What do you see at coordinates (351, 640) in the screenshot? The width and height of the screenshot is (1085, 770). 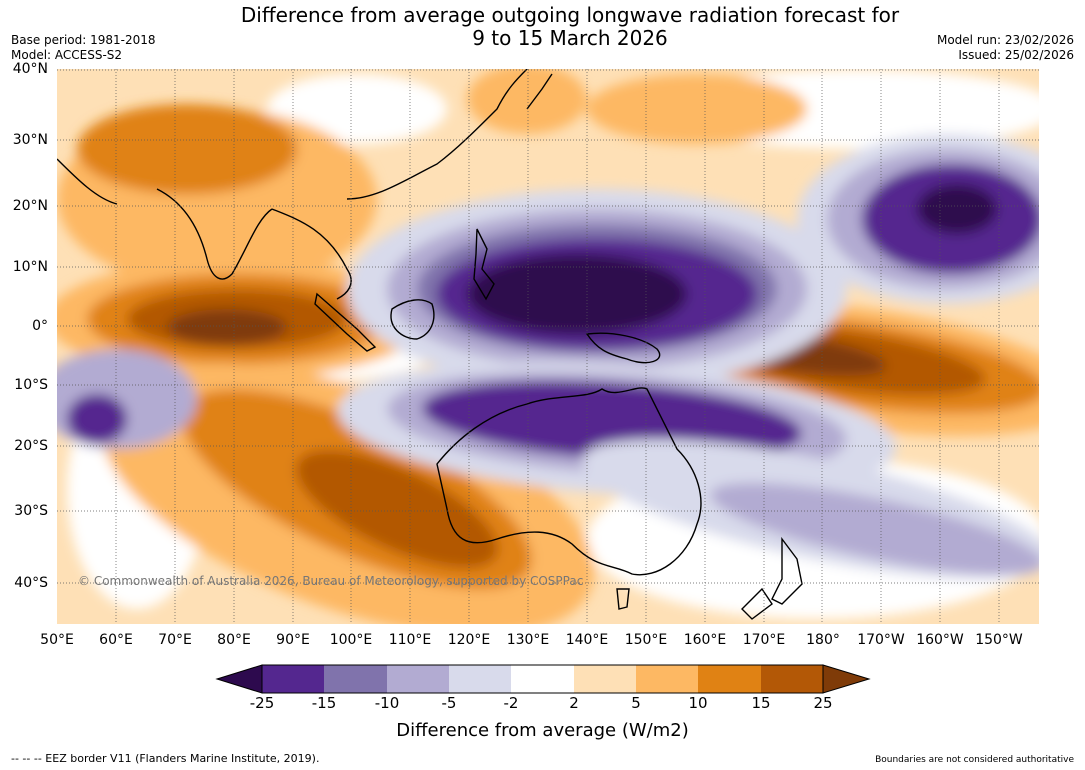 I see `lon-label-100e: 100°E` at bounding box center [351, 640].